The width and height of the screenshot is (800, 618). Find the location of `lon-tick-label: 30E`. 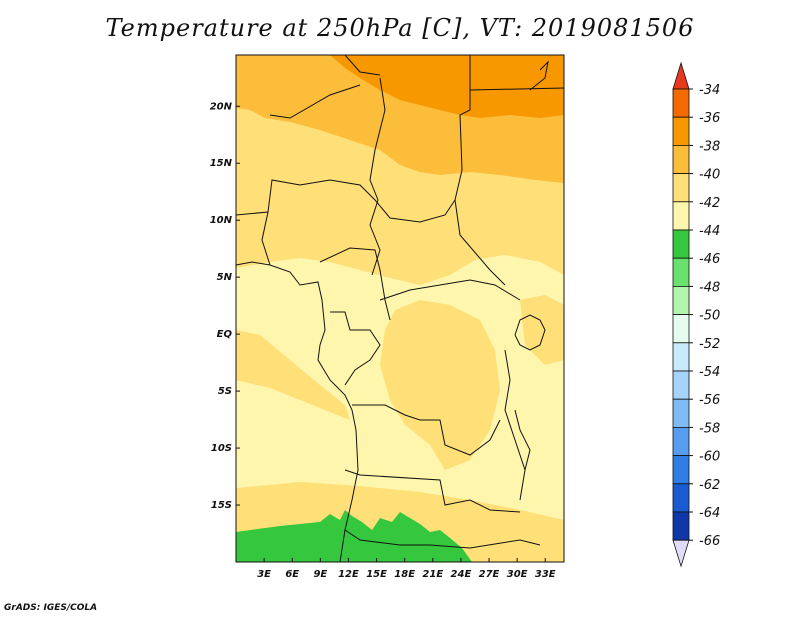

lon-tick-label: 30E is located at coordinates (517, 574).